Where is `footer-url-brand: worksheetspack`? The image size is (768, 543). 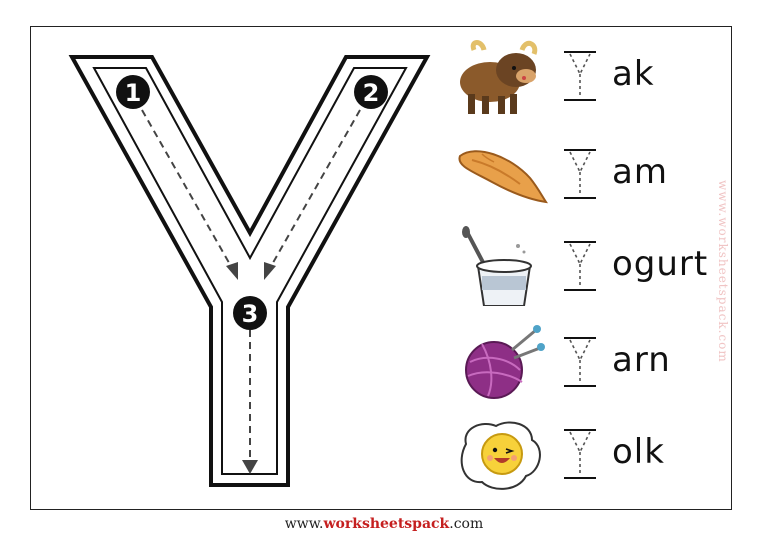 footer-url-brand: worksheetspack is located at coordinates (386, 524).